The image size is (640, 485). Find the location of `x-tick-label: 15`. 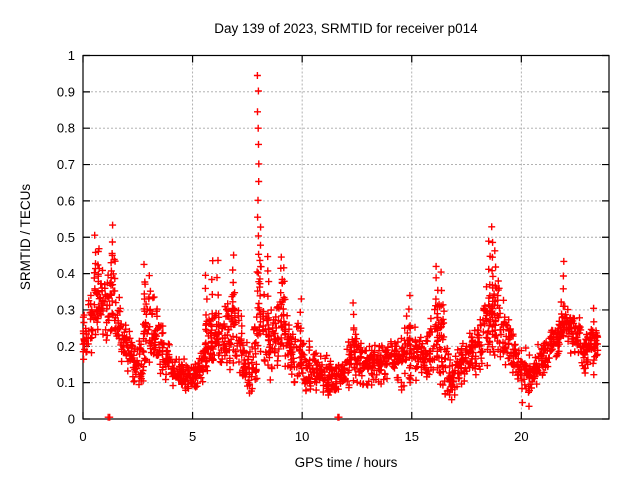

x-tick-label: 15 is located at coordinates (412, 436).